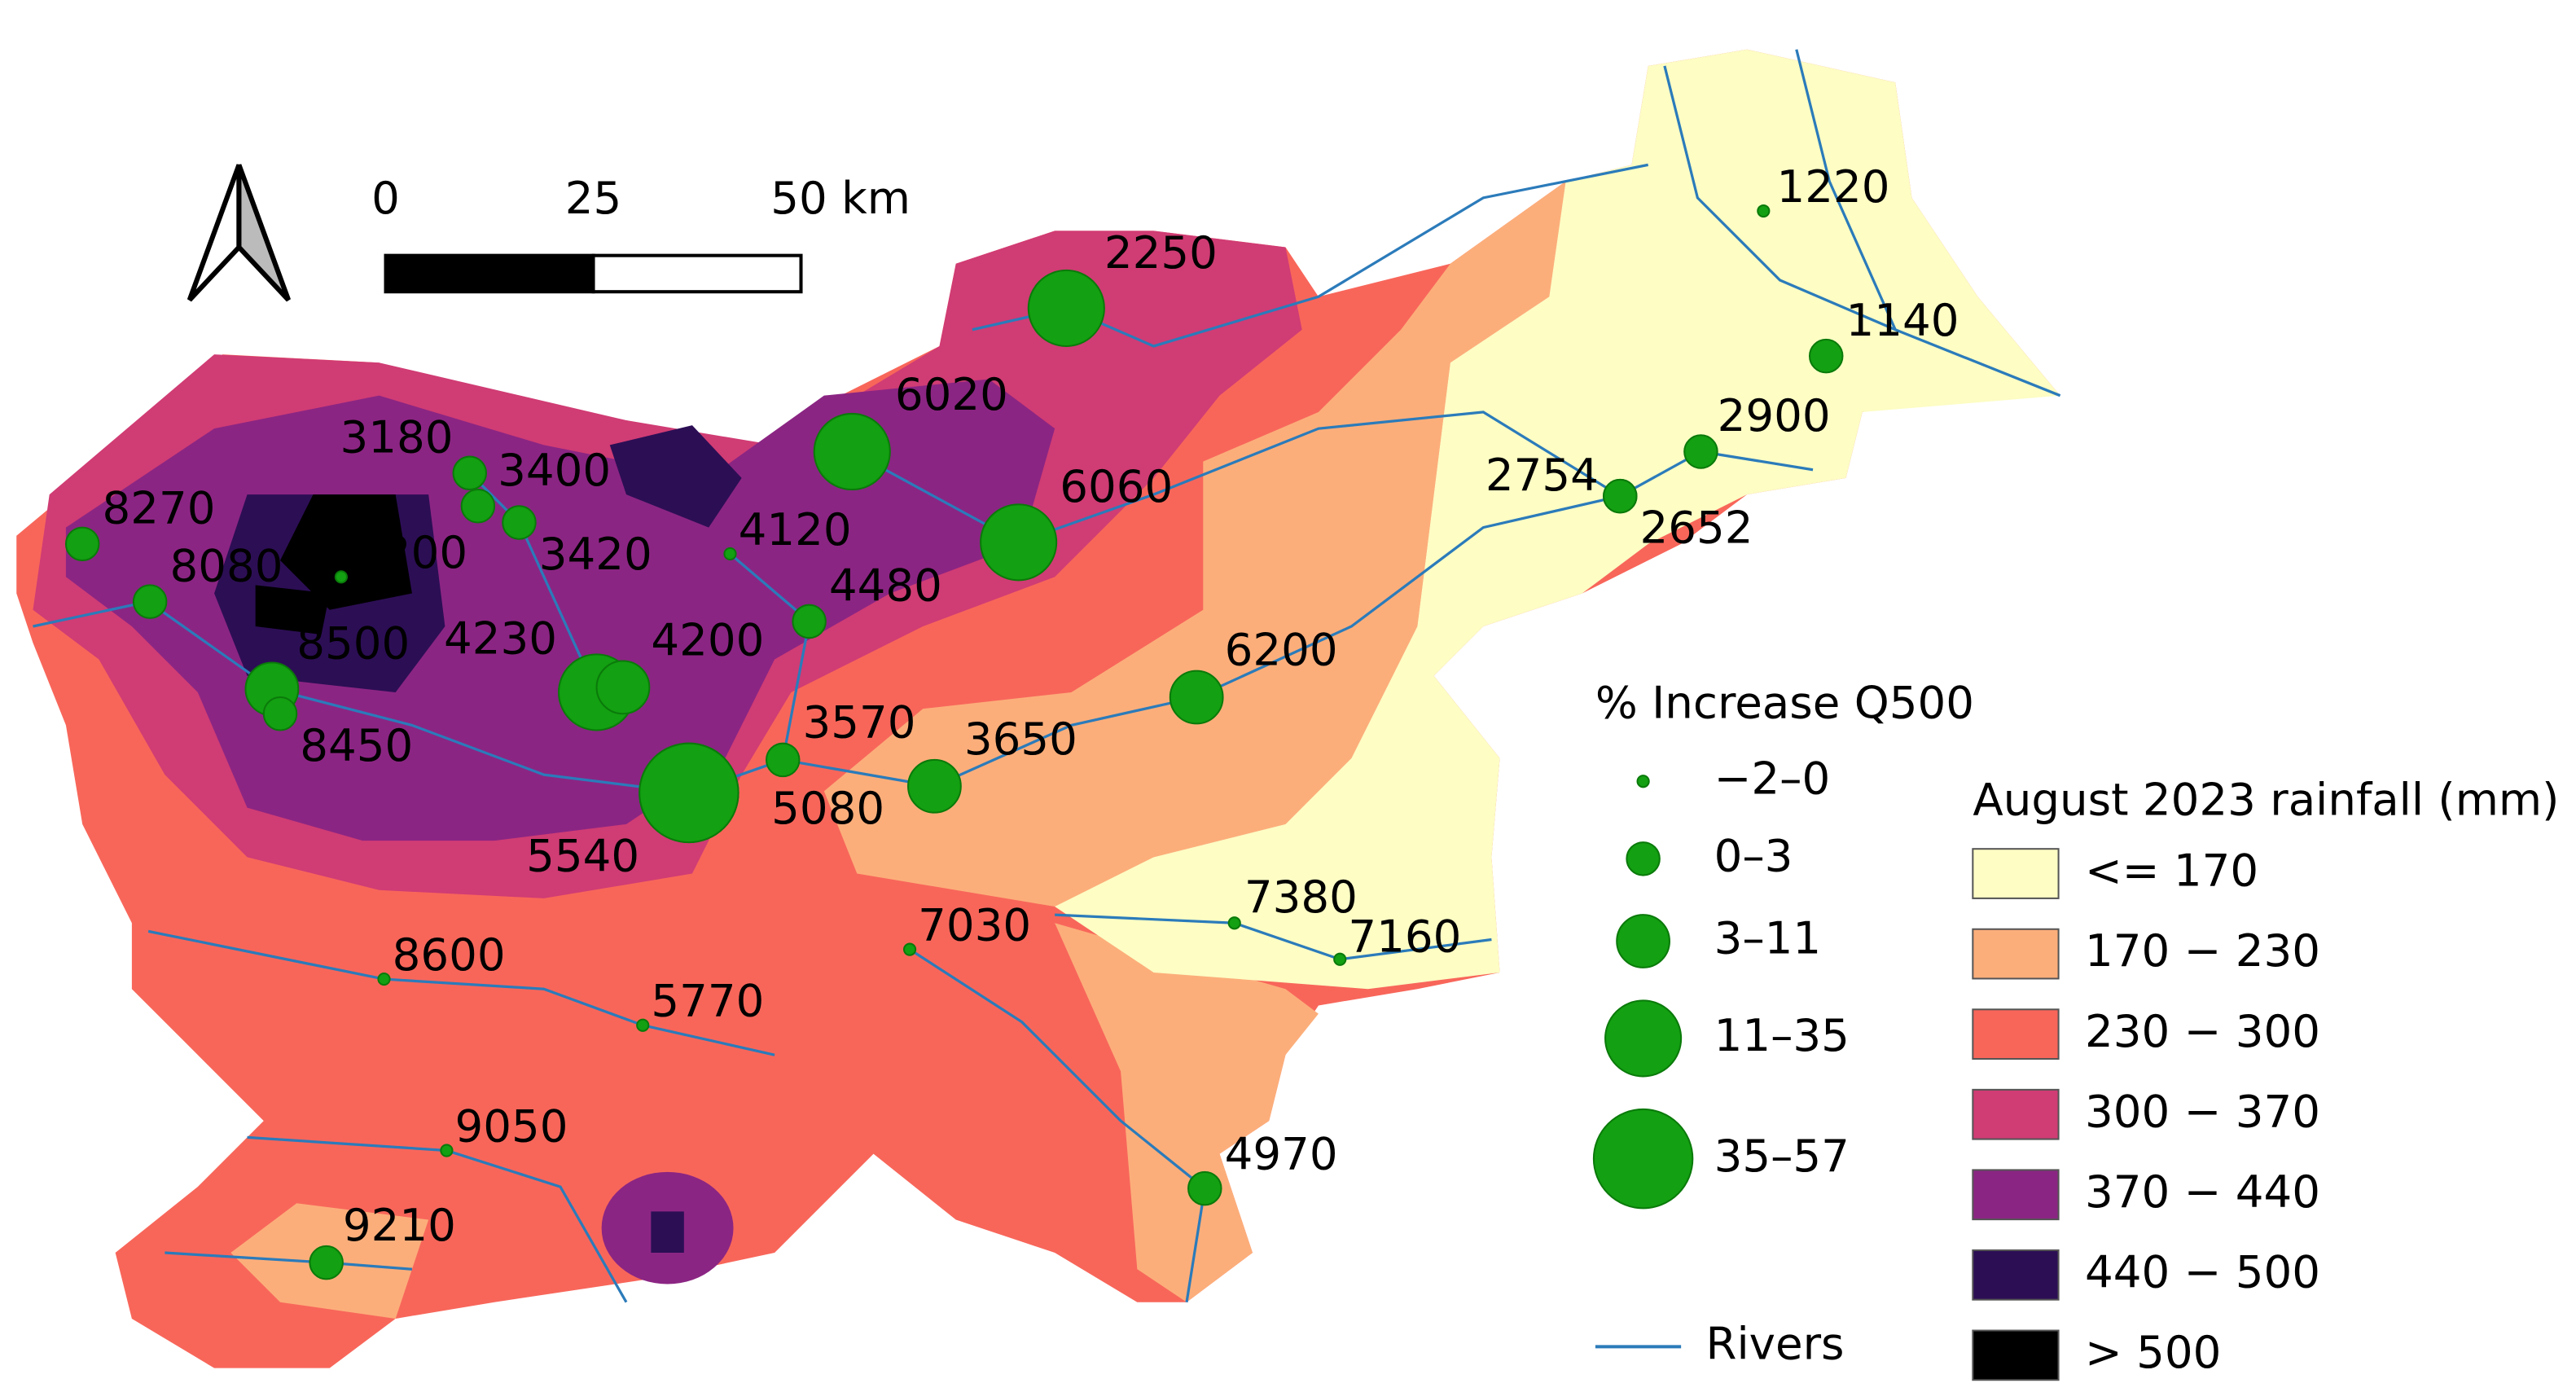 This screenshot has width=2576, height=1392. What do you see at coordinates (2202, 1031) in the screenshot?
I see `legend-label: 230 − 300` at bounding box center [2202, 1031].